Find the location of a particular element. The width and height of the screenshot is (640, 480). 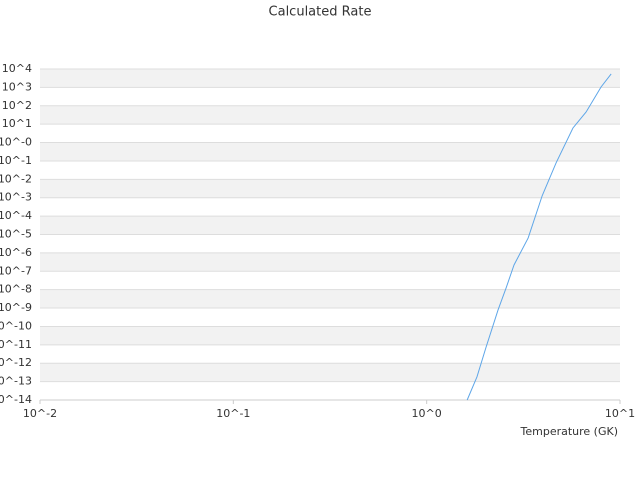

y-tick-label: 10^-11 is located at coordinates (16, 344).